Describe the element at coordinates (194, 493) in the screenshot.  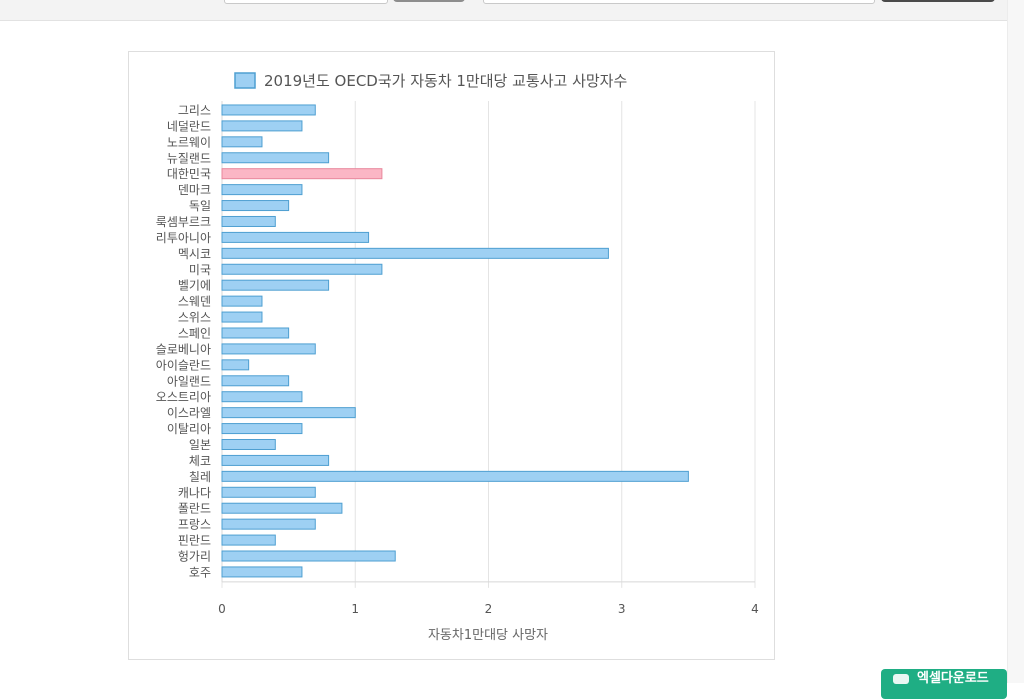
I see `category-label: 캐나다` at that location.